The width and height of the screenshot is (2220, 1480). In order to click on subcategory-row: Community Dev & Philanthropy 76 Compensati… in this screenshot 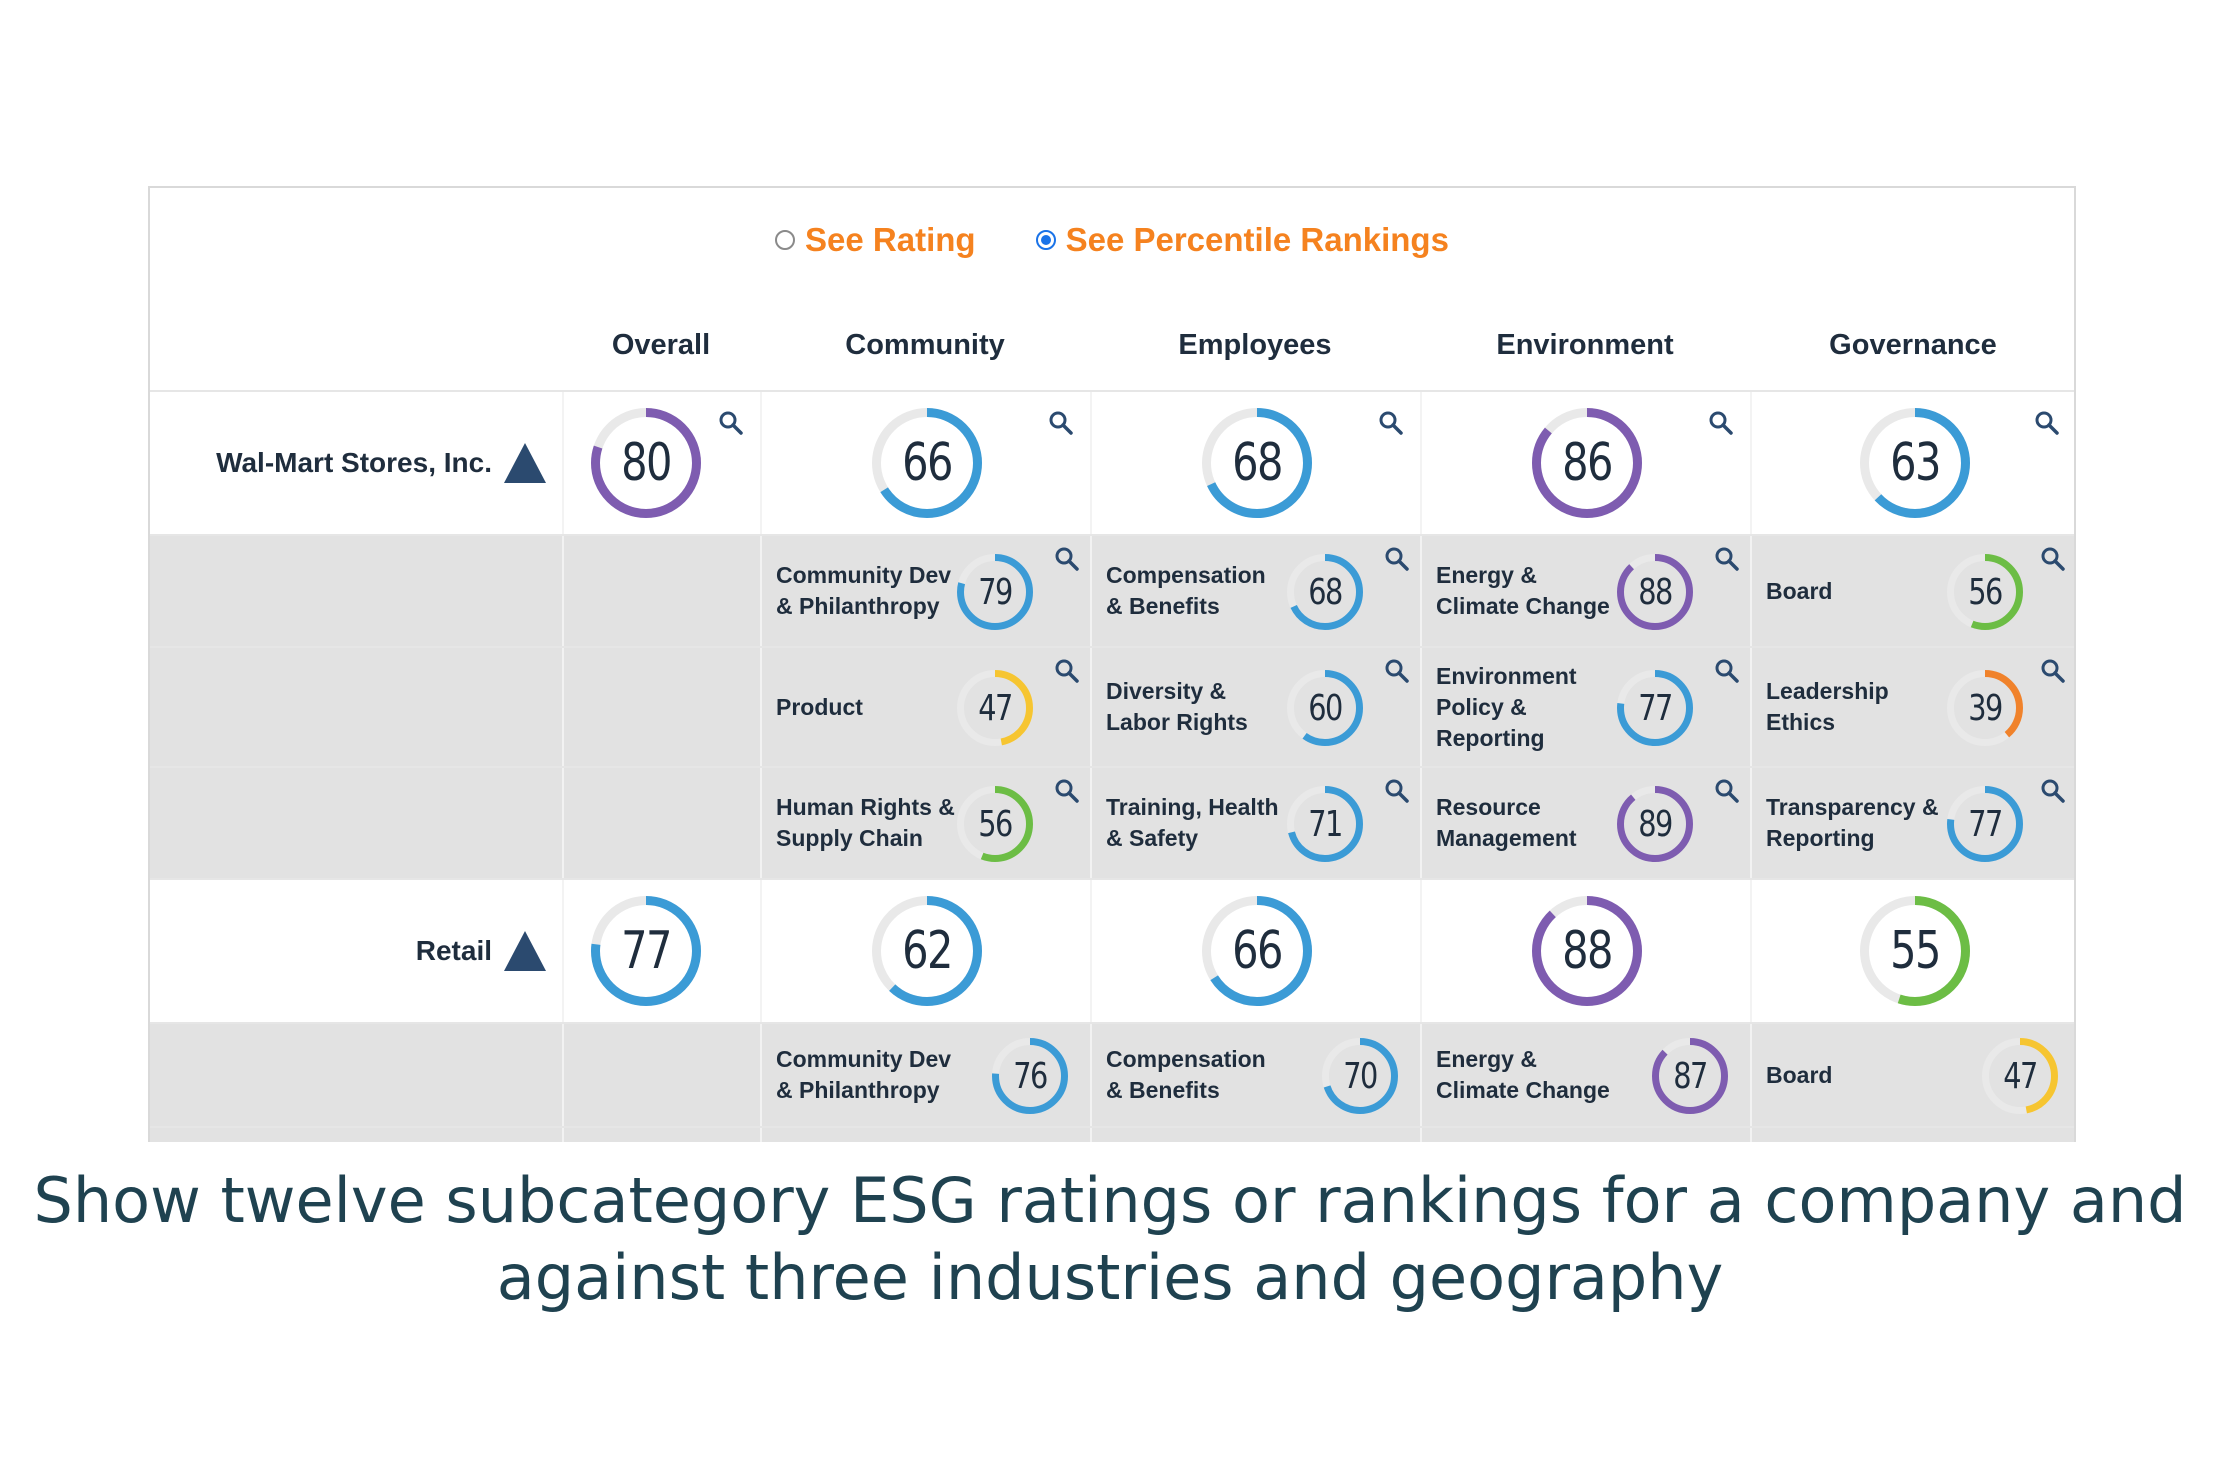, I will do `click(1112, 1074)`.